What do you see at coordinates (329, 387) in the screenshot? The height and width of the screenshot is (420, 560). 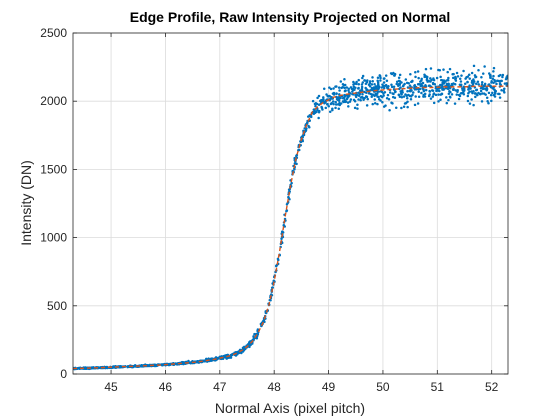 I see `x-tick-label: 49` at bounding box center [329, 387].